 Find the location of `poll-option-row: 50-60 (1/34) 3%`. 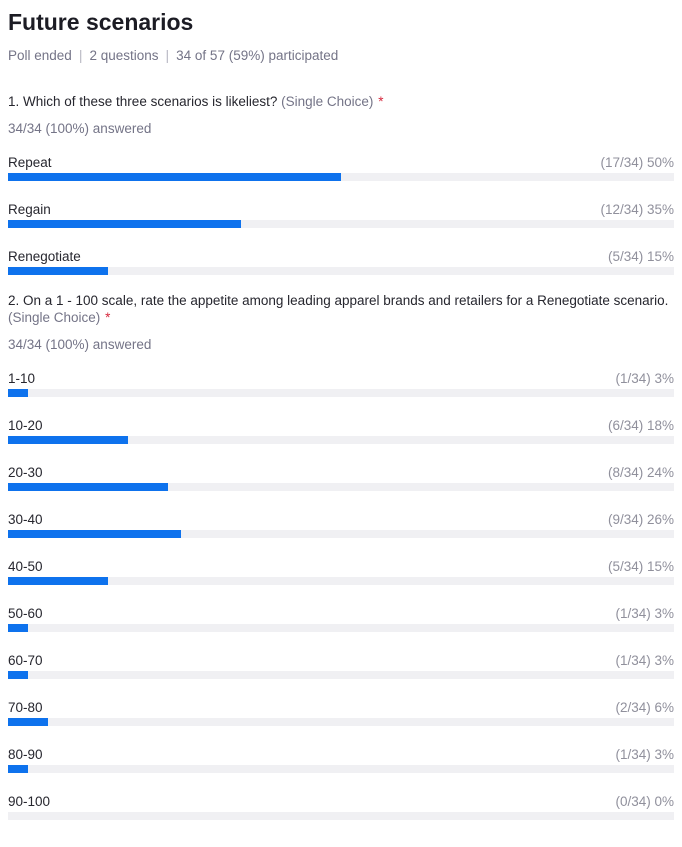

poll-option-row: 50-60 (1/34) 3% is located at coordinates (341, 617).